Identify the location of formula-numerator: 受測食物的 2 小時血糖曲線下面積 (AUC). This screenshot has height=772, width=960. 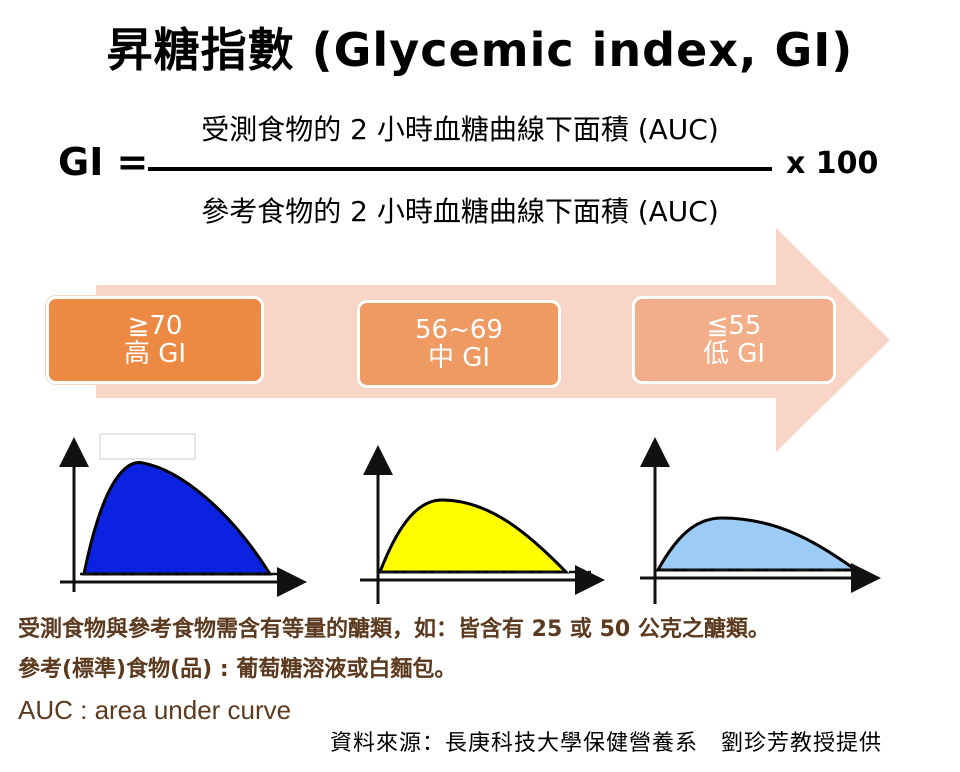
(460, 129).